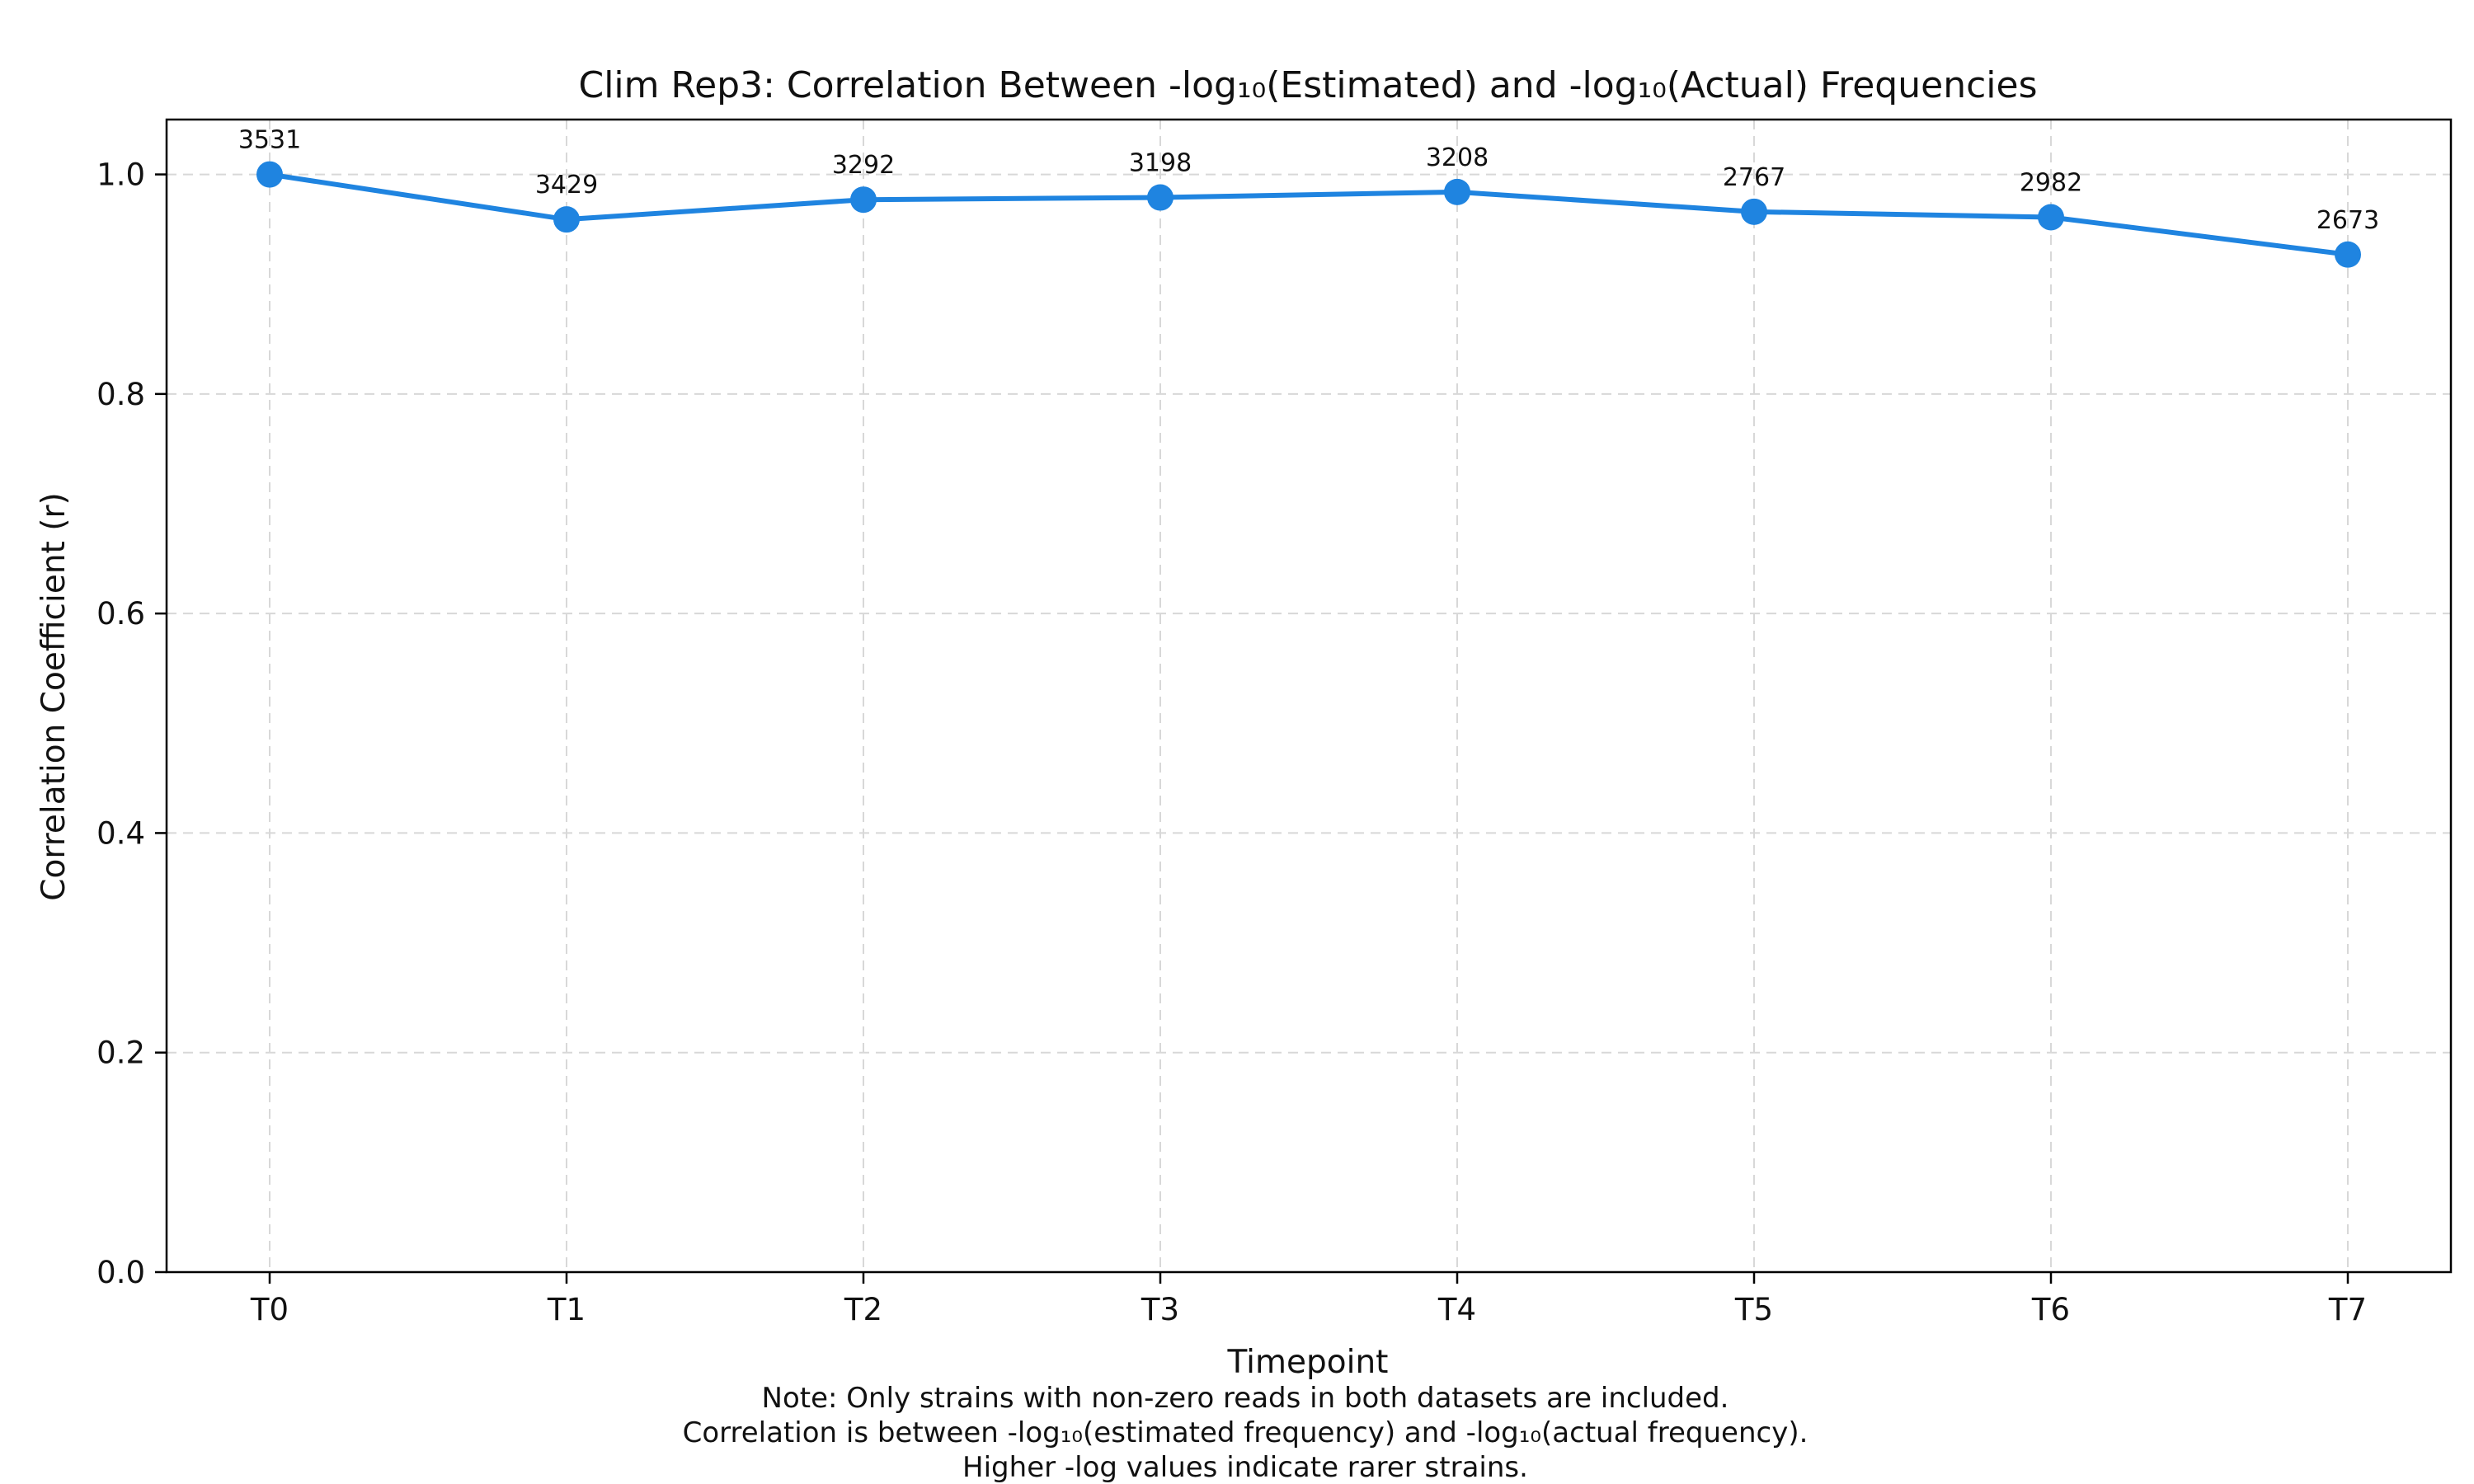 This screenshot has width=2474, height=1484. What do you see at coordinates (2051, 182) in the screenshot?
I see `data-point-label: 2982` at bounding box center [2051, 182].